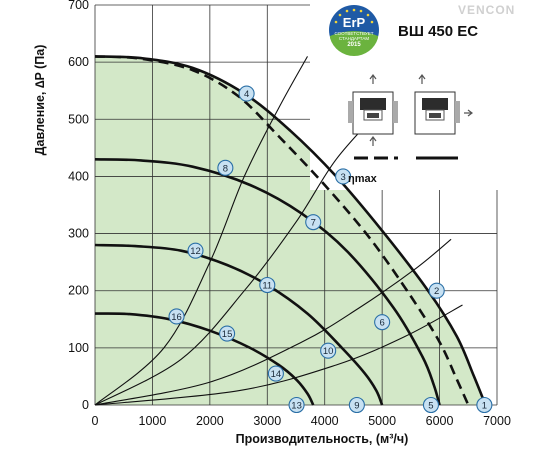 The image size is (550, 450). What do you see at coordinates (78, 62) in the screenshot?
I see `y-tick-label: 600` at bounding box center [78, 62].